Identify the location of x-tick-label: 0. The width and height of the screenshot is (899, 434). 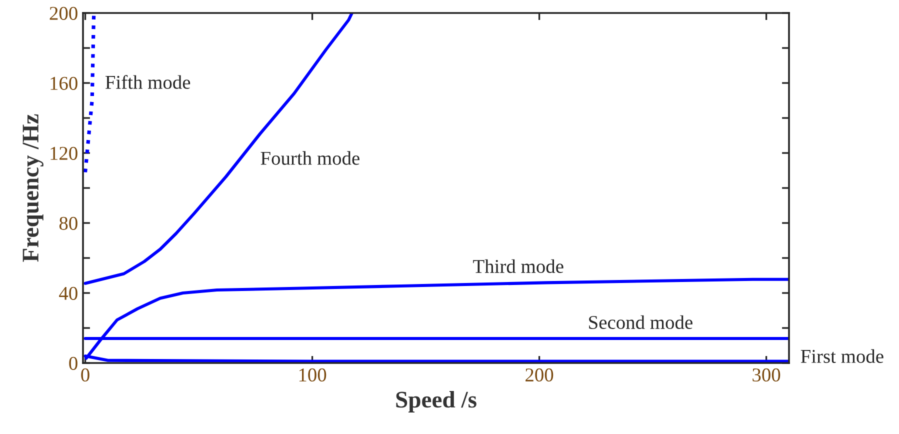
(85, 375).